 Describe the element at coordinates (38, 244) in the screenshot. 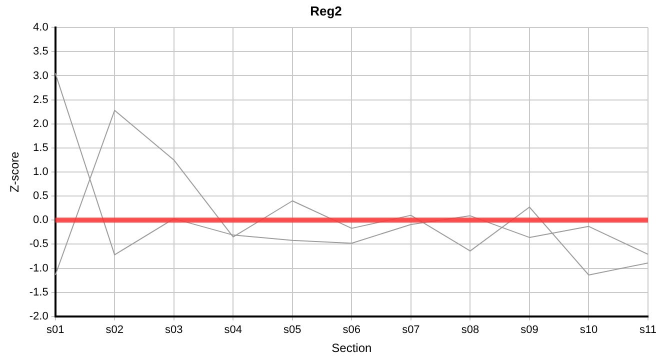

I see `y-tick-label: -0.5` at that location.